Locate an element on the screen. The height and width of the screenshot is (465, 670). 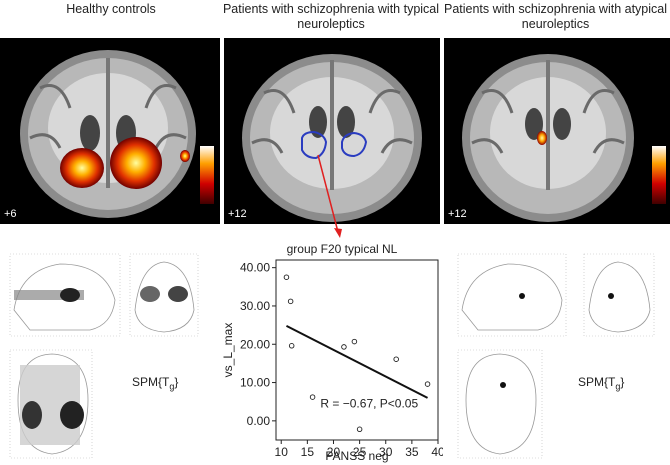
chart-title: group F20 typical NL is located at coordinates (342, 249).